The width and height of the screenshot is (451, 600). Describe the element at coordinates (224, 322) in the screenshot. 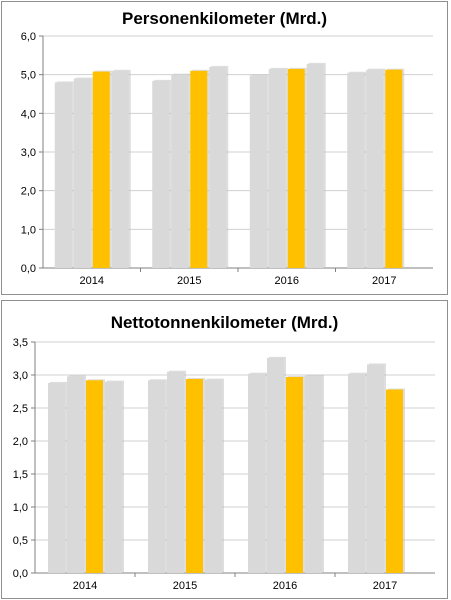

I see `chart-title: Nettotonnenkilometer (Mrd.)` at that location.